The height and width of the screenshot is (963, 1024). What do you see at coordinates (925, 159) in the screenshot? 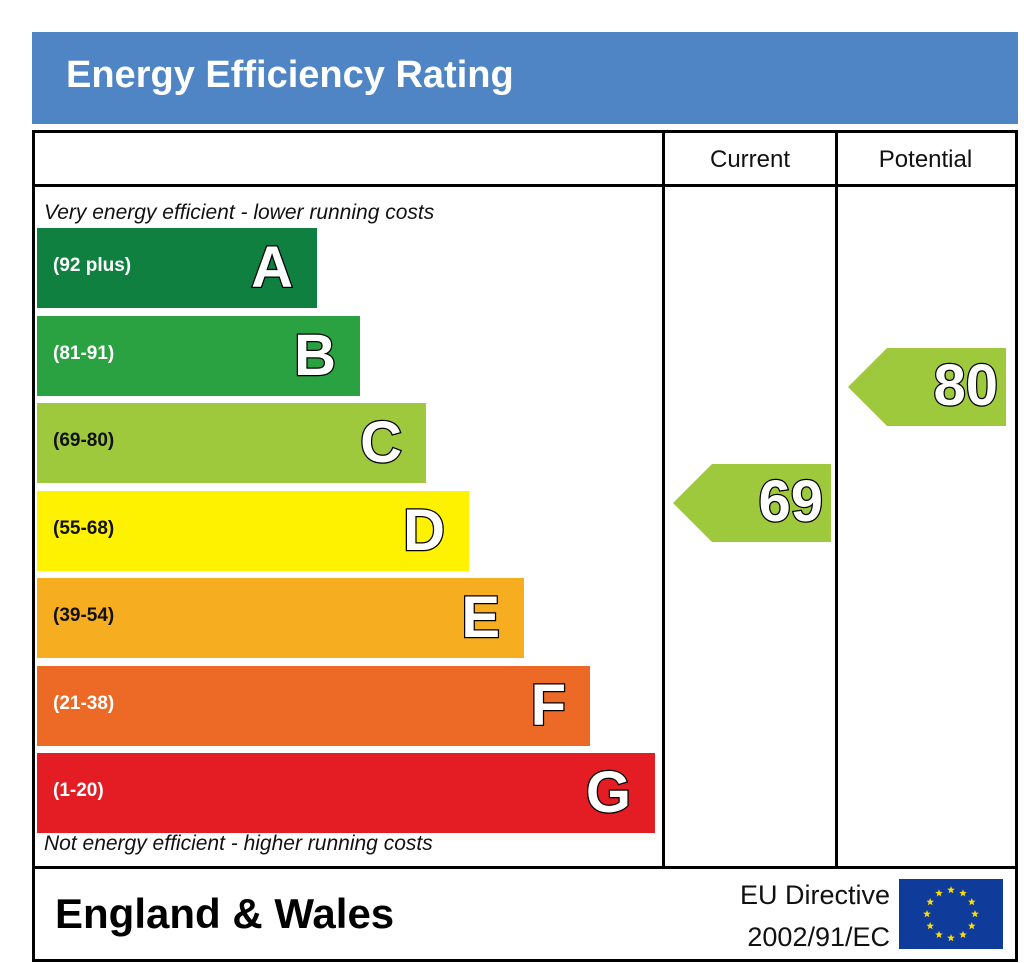
I see `potential-column-header: Potential` at bounding box center [925, 159].